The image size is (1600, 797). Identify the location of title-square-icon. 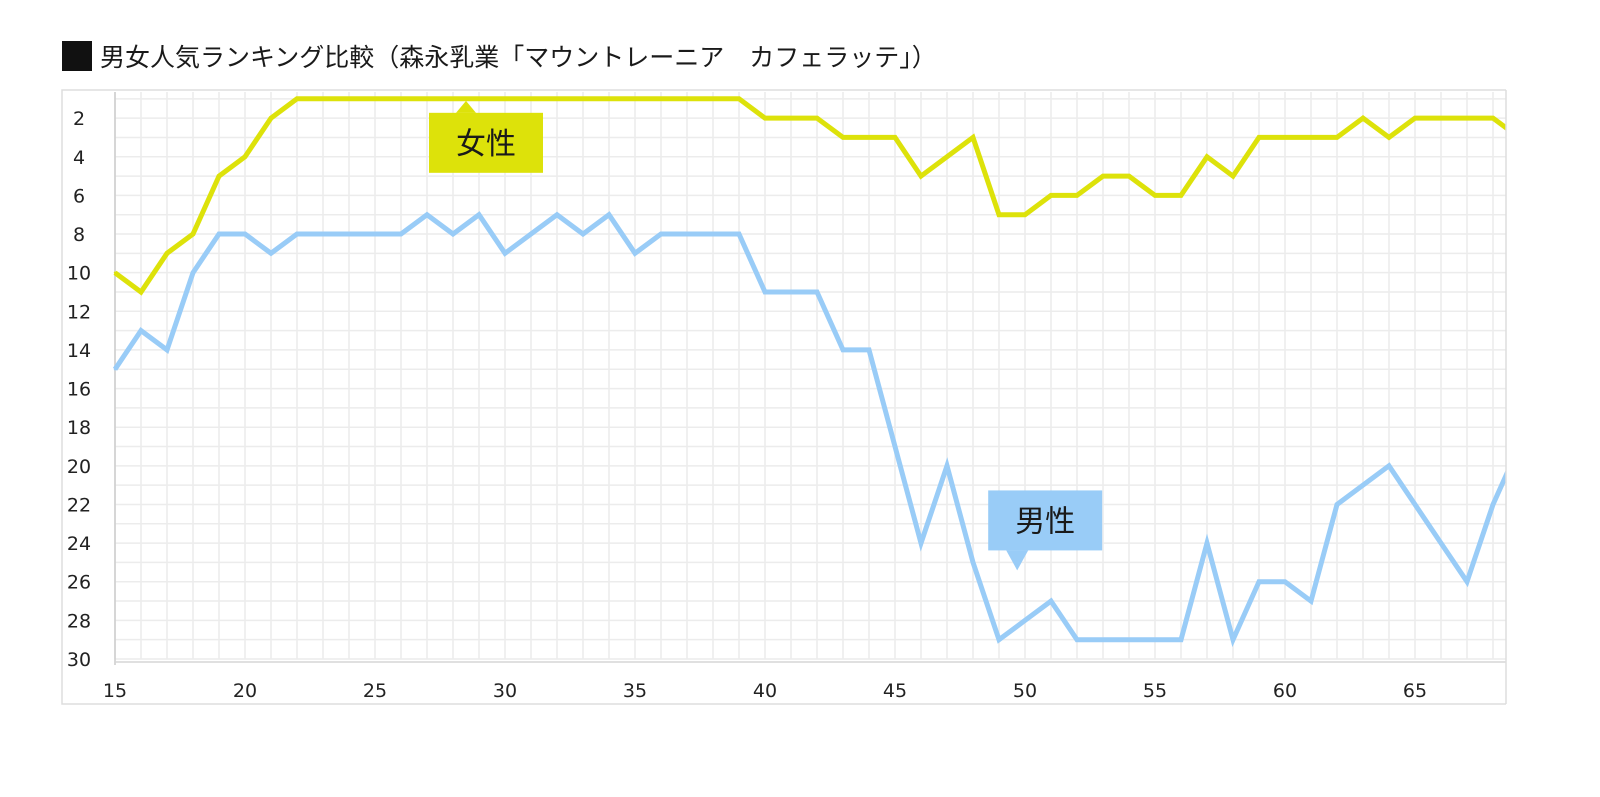
(77, 56).